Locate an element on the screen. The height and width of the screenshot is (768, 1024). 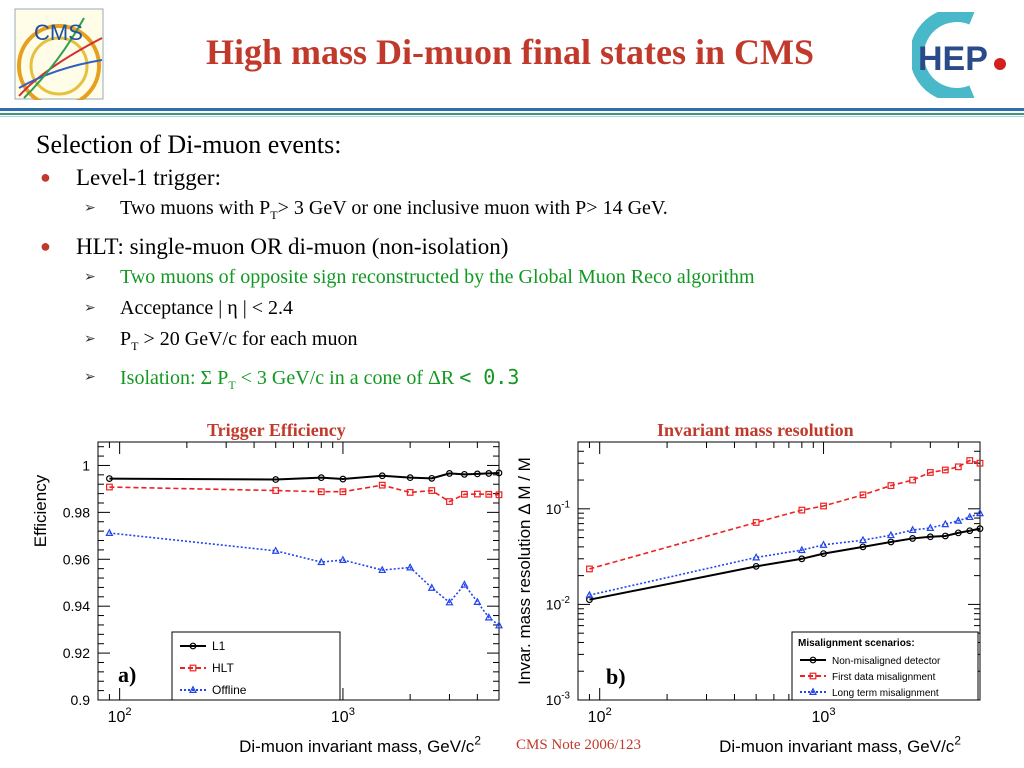
y-tick-label: 10⁻³ is located at coordinates (558, 699).